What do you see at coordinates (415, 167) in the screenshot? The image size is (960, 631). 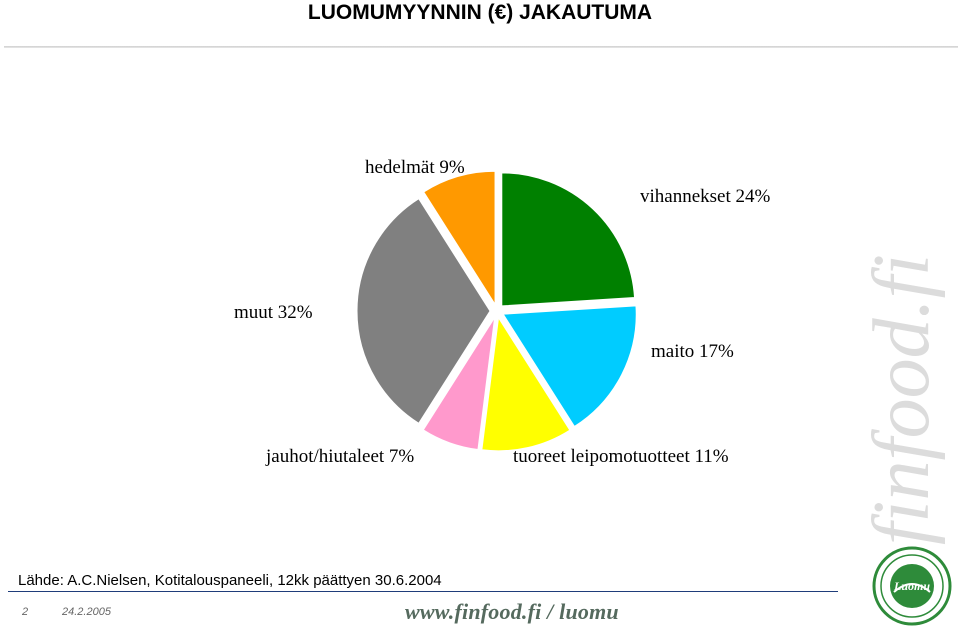 I see `slice-label-hedelmat: hedelmät 9%` at bounding box center [415, 167].